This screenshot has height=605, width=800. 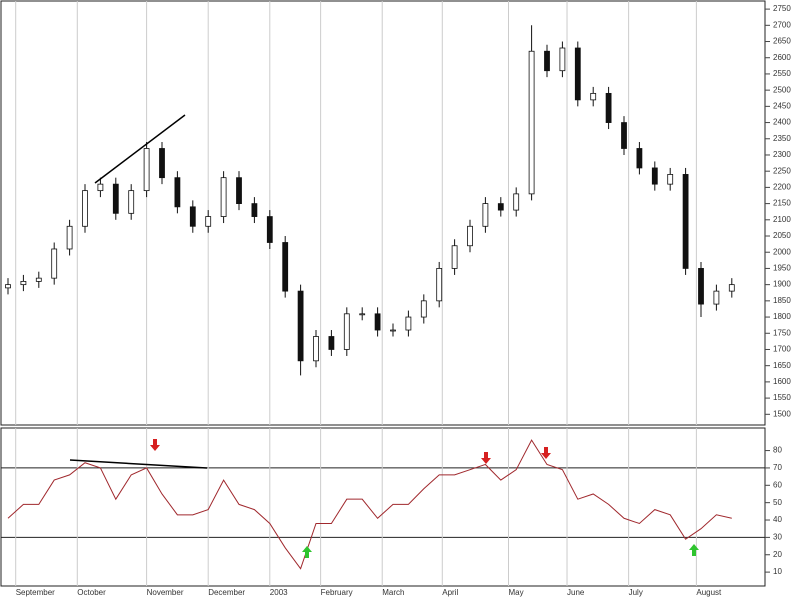 What do you see at coordinates (777, 519) in the screenshot?
I see `y-tick-label: 40` at bounding box center [777, 519].